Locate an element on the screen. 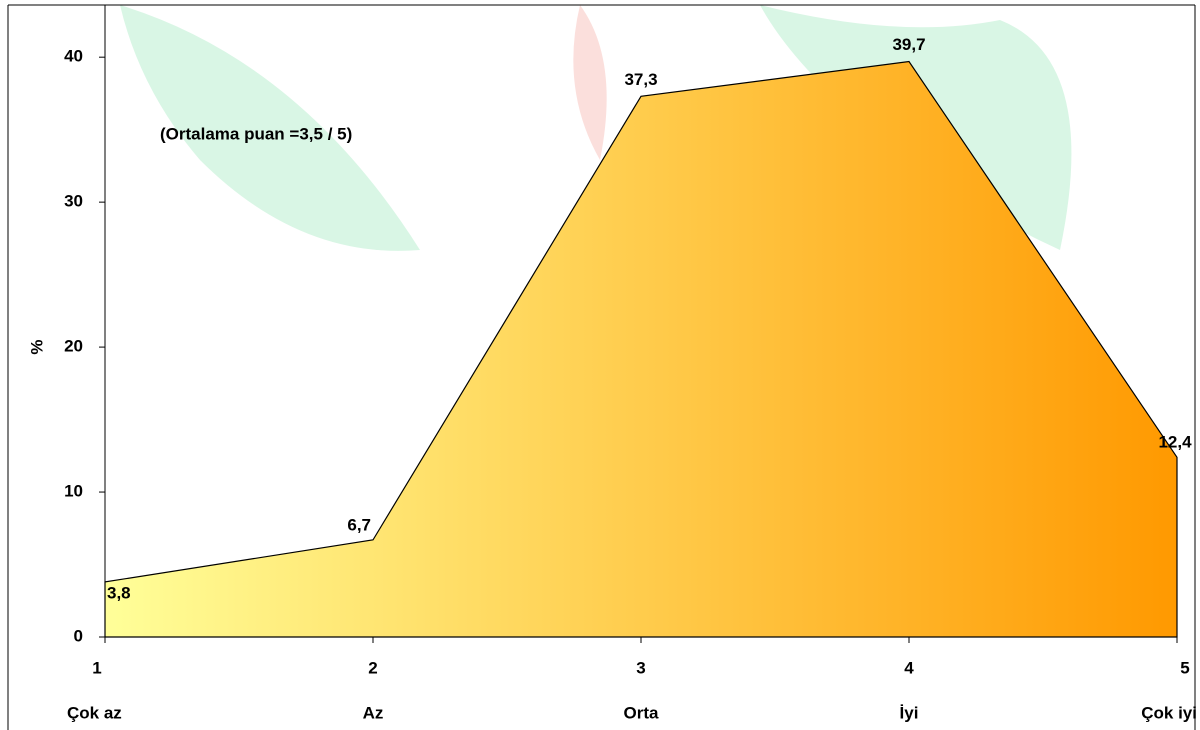 Image resolution: width=1200 pixels, height=730 pixels. y-tick-label: 10 is located at coordinates (73, 491).